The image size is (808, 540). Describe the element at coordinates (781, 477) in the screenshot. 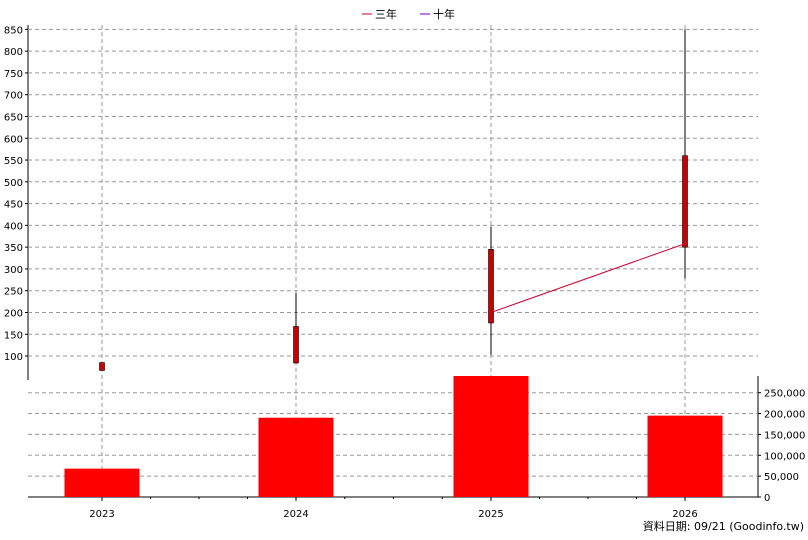

I see `volume-tick-label: 50,000` at that location.